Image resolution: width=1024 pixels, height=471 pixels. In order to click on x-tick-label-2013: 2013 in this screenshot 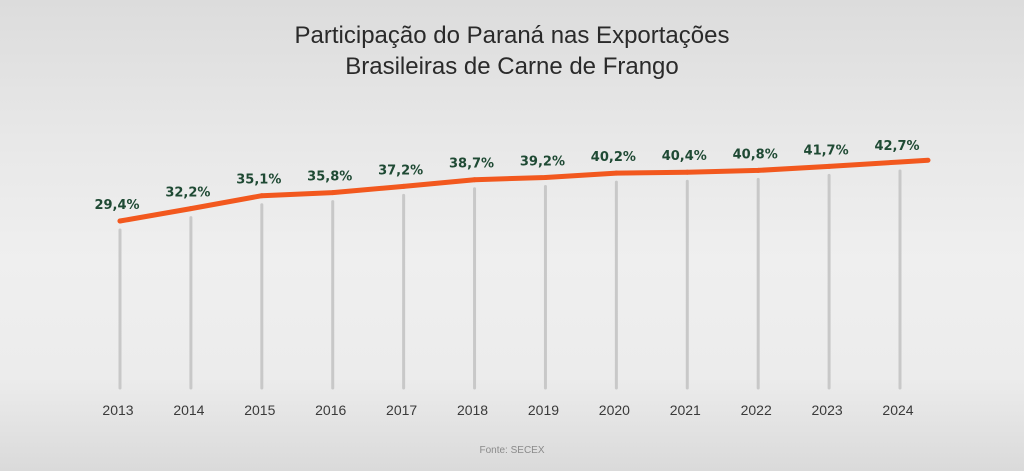, I will do `click(117, 410)`.